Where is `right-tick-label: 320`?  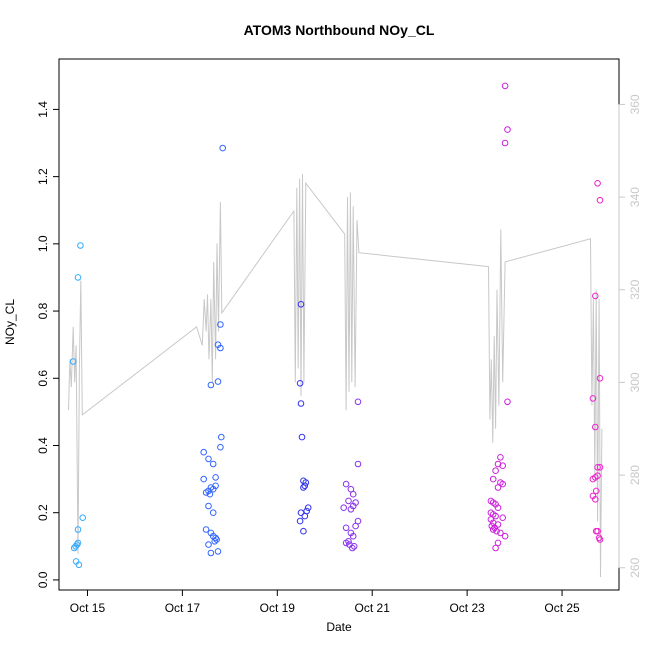 right-tick-label: 320 is located at coordinates (635, 289).